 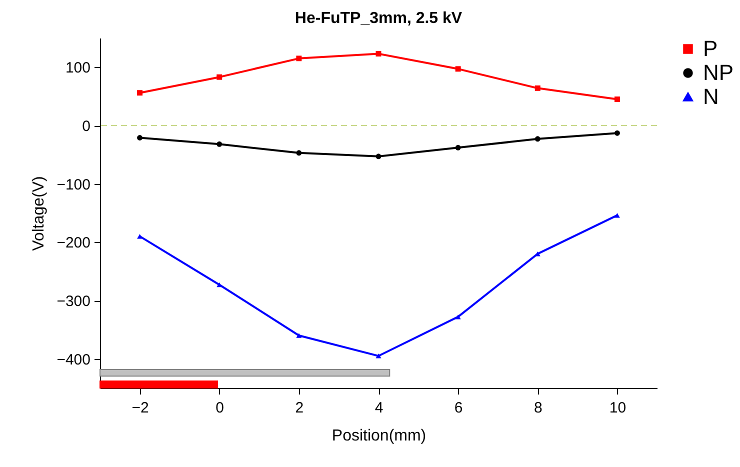 What do you see at coordinates (378, 18) in the screenshot?
I see `chart-title: He-FuTP_3mm, 2.5 kV` at bounding box center [378, 18].